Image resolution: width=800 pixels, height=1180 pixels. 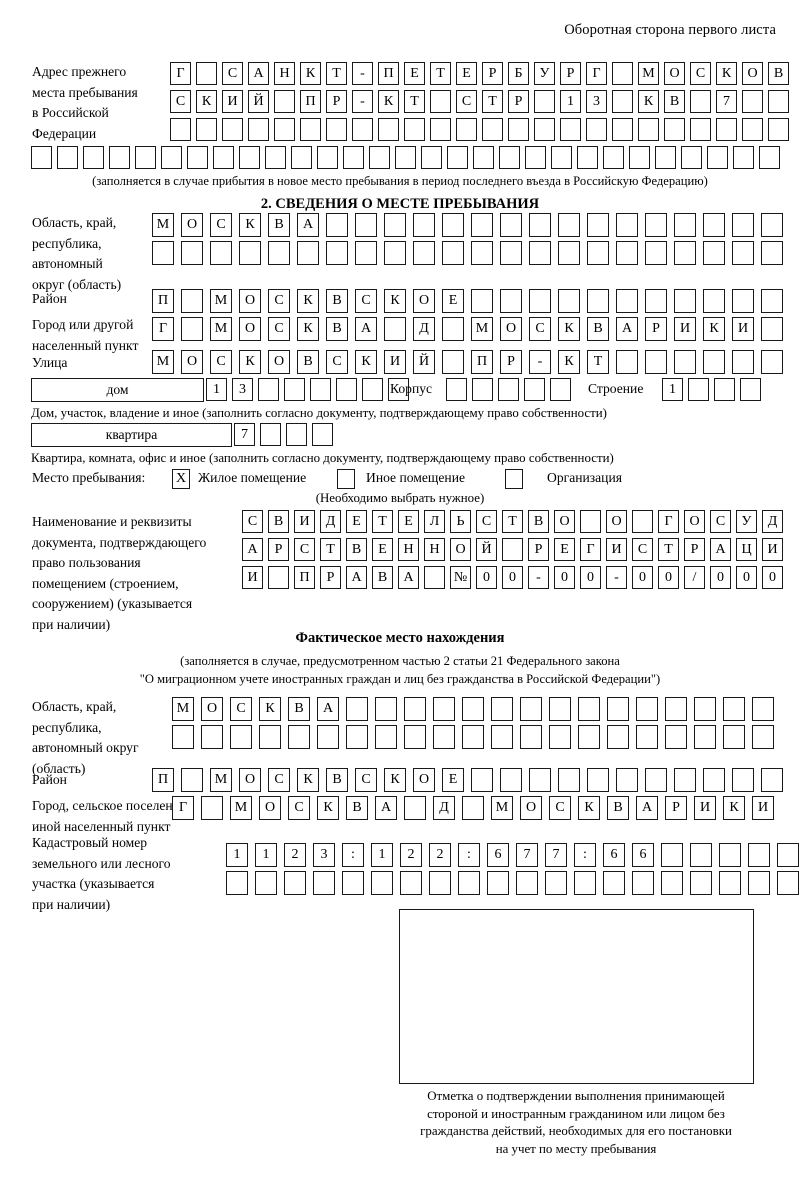 I want to click on district-cell-7: В, so click(x=337, y=301).